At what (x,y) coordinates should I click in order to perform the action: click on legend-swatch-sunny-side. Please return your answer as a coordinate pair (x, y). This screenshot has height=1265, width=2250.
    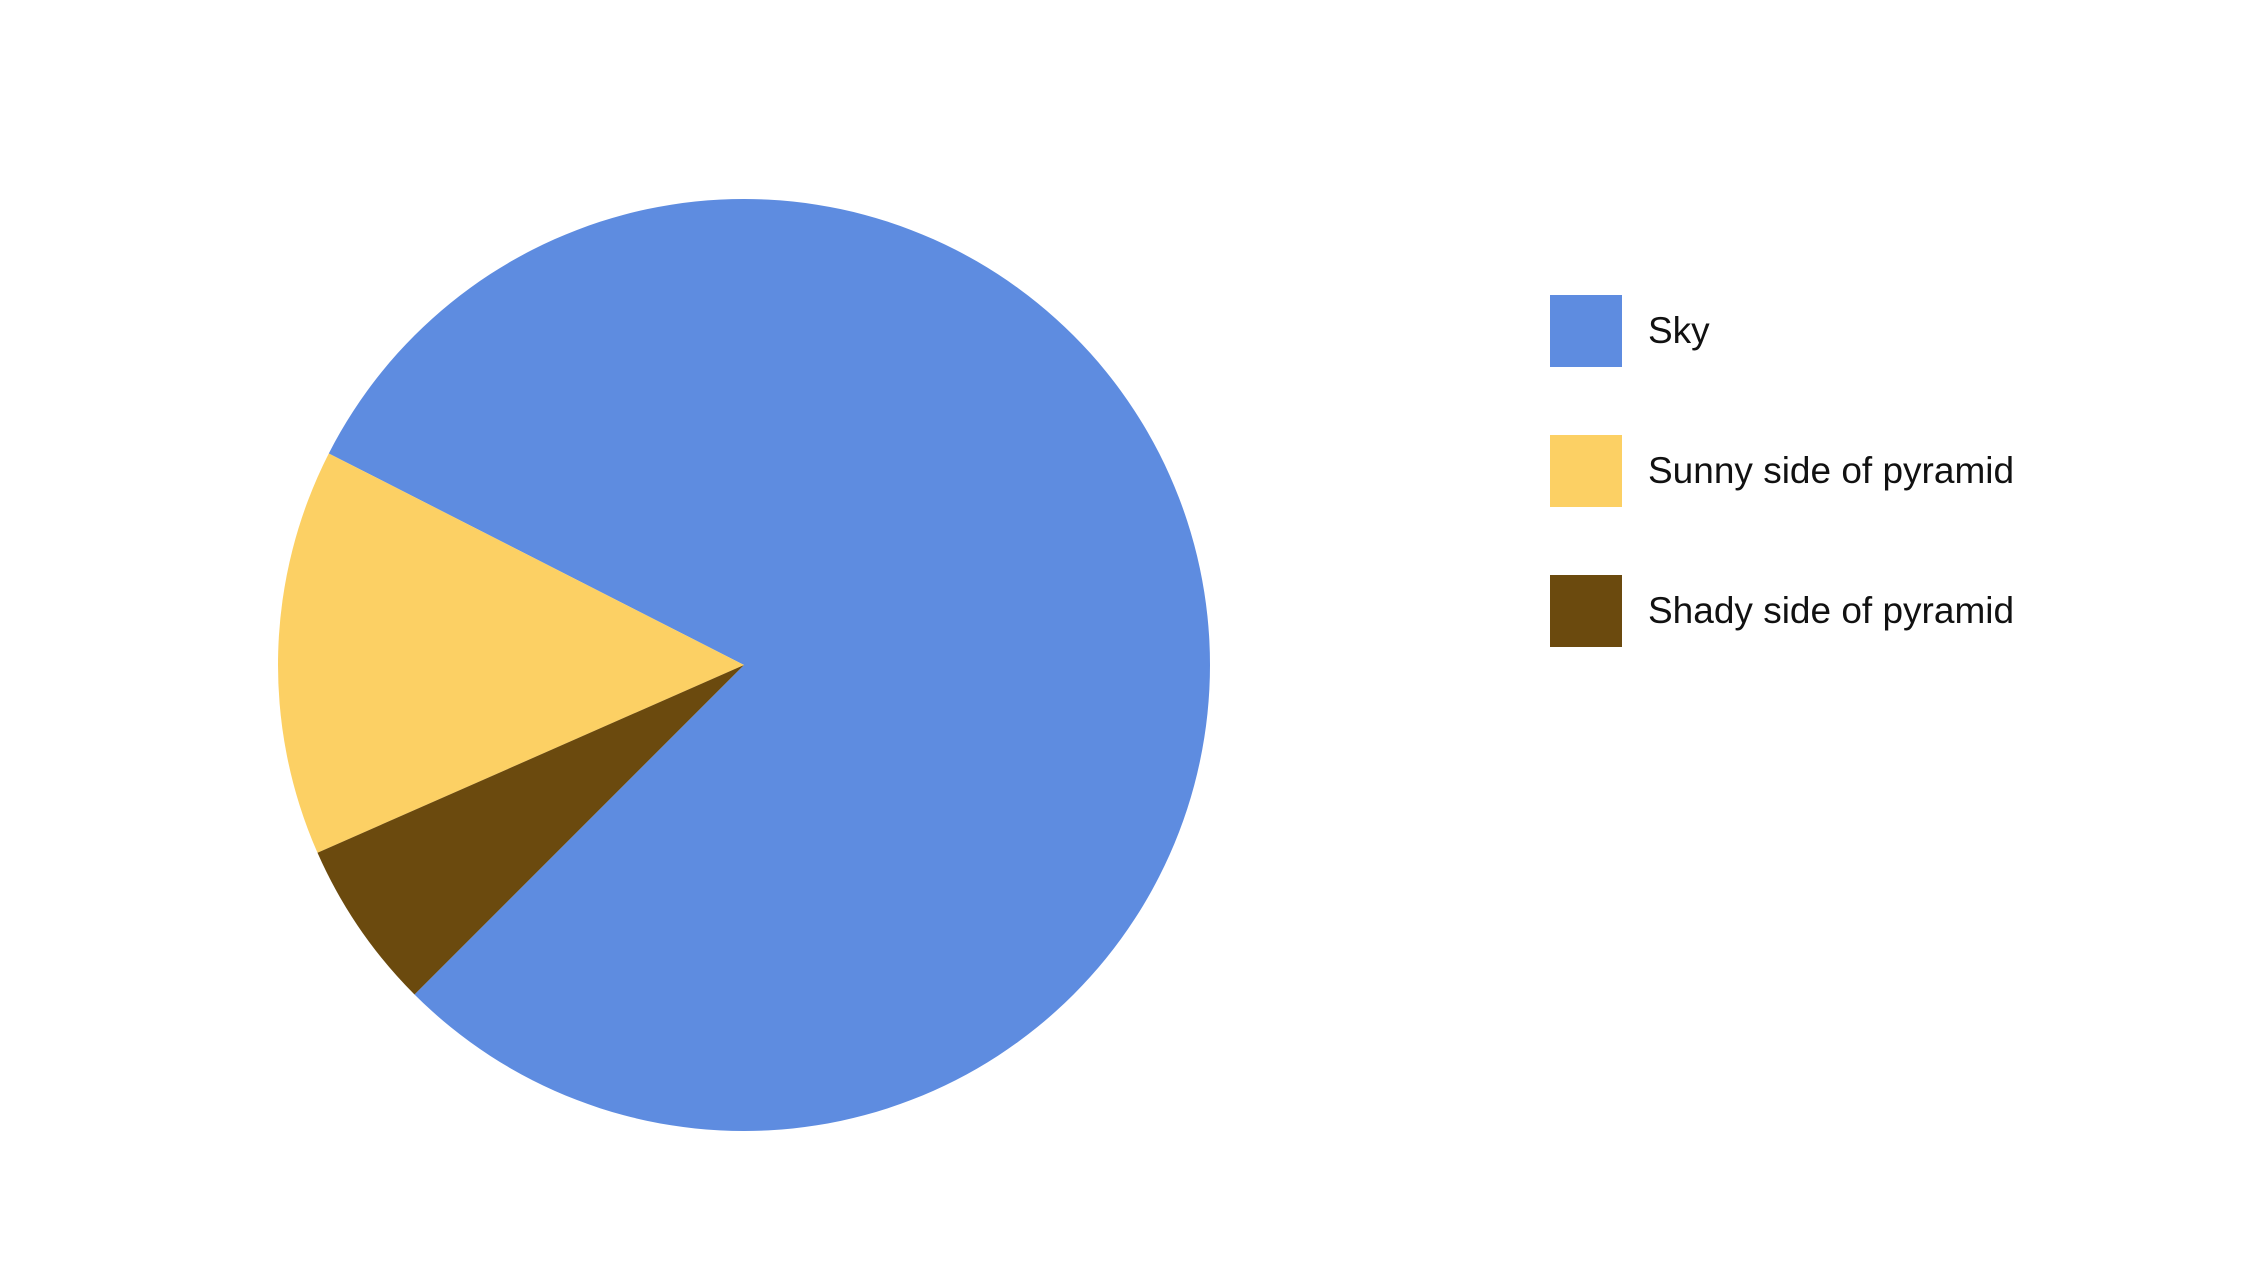
    Looking at the image, I should click on (1586, 471).